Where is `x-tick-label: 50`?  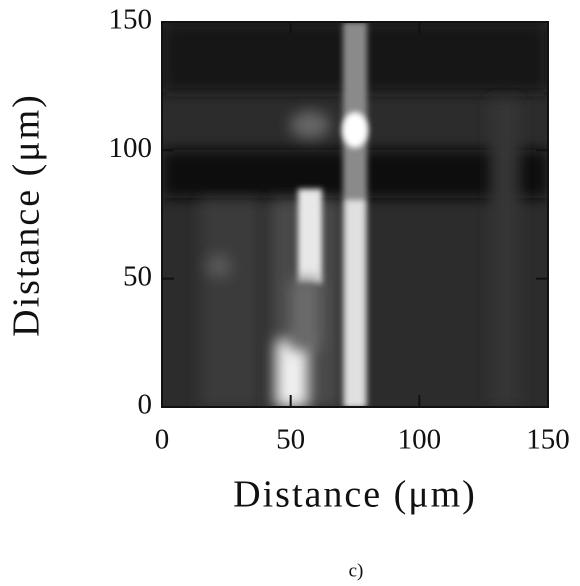 x-tick-label: 50 is located at coordinates (290, 440).